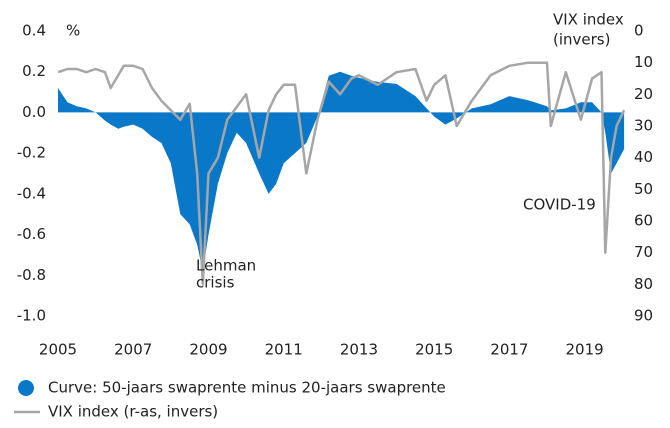 Image resolution: width=670 pixels, height=428 pixels. What do you see at coordinates (509, 350) in the screenshot?
I see `x-tick-label: 2017` at bounding box center [509, 350].